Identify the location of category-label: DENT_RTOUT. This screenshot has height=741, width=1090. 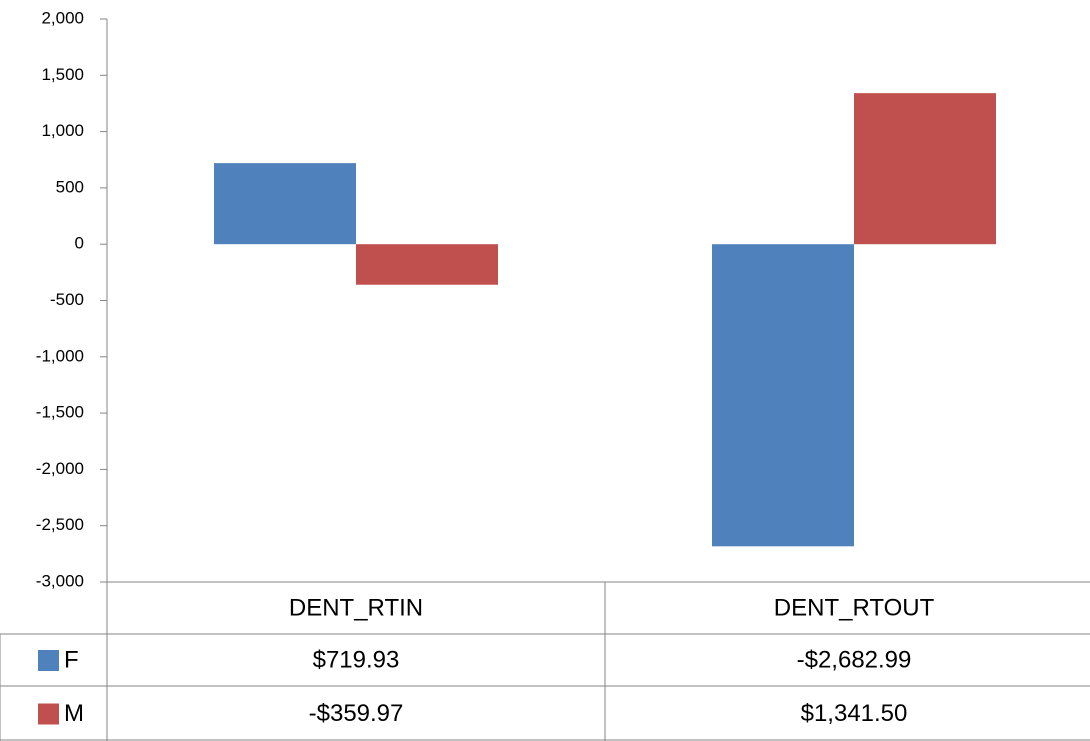
(854, 607).